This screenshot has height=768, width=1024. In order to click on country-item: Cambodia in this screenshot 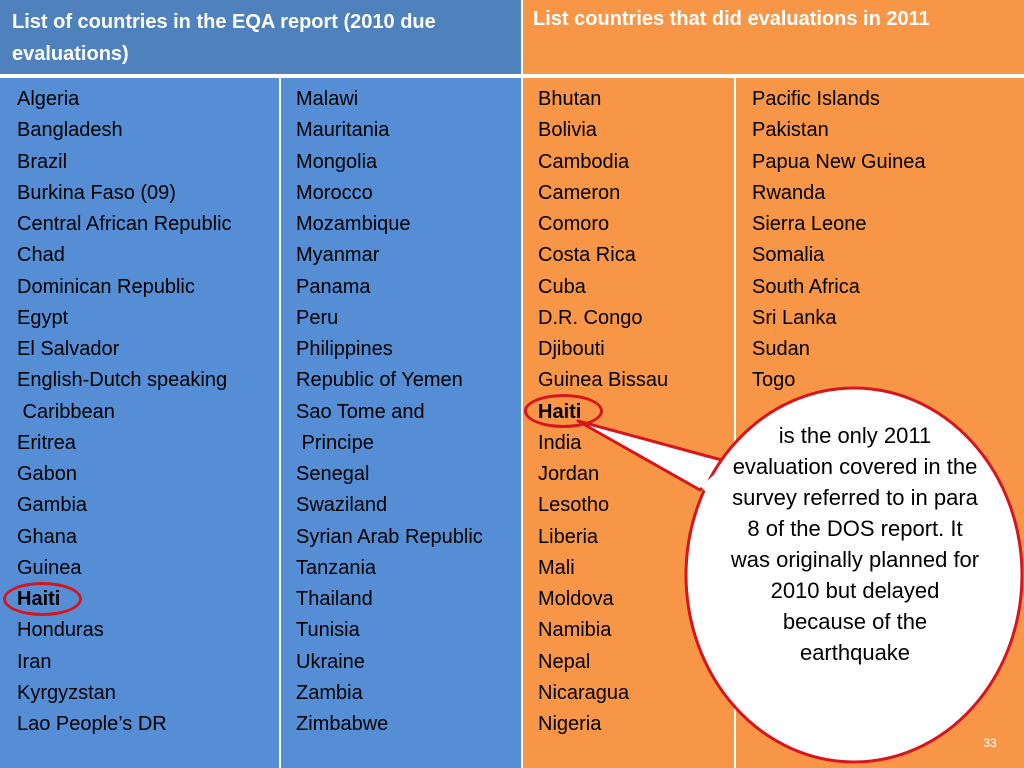, I will do `click(584, 161)`.